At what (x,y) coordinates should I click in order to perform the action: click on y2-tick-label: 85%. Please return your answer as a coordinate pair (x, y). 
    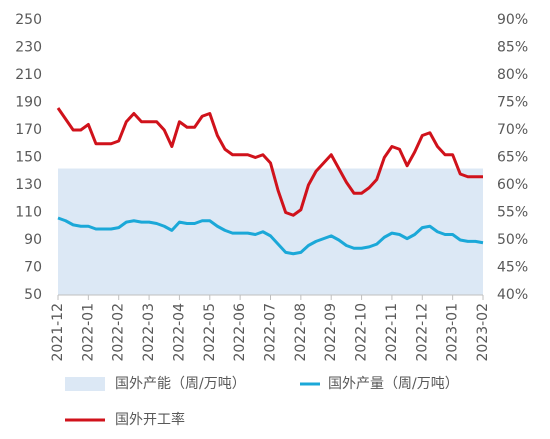
    Looking at the image, I should click on (512, 48).